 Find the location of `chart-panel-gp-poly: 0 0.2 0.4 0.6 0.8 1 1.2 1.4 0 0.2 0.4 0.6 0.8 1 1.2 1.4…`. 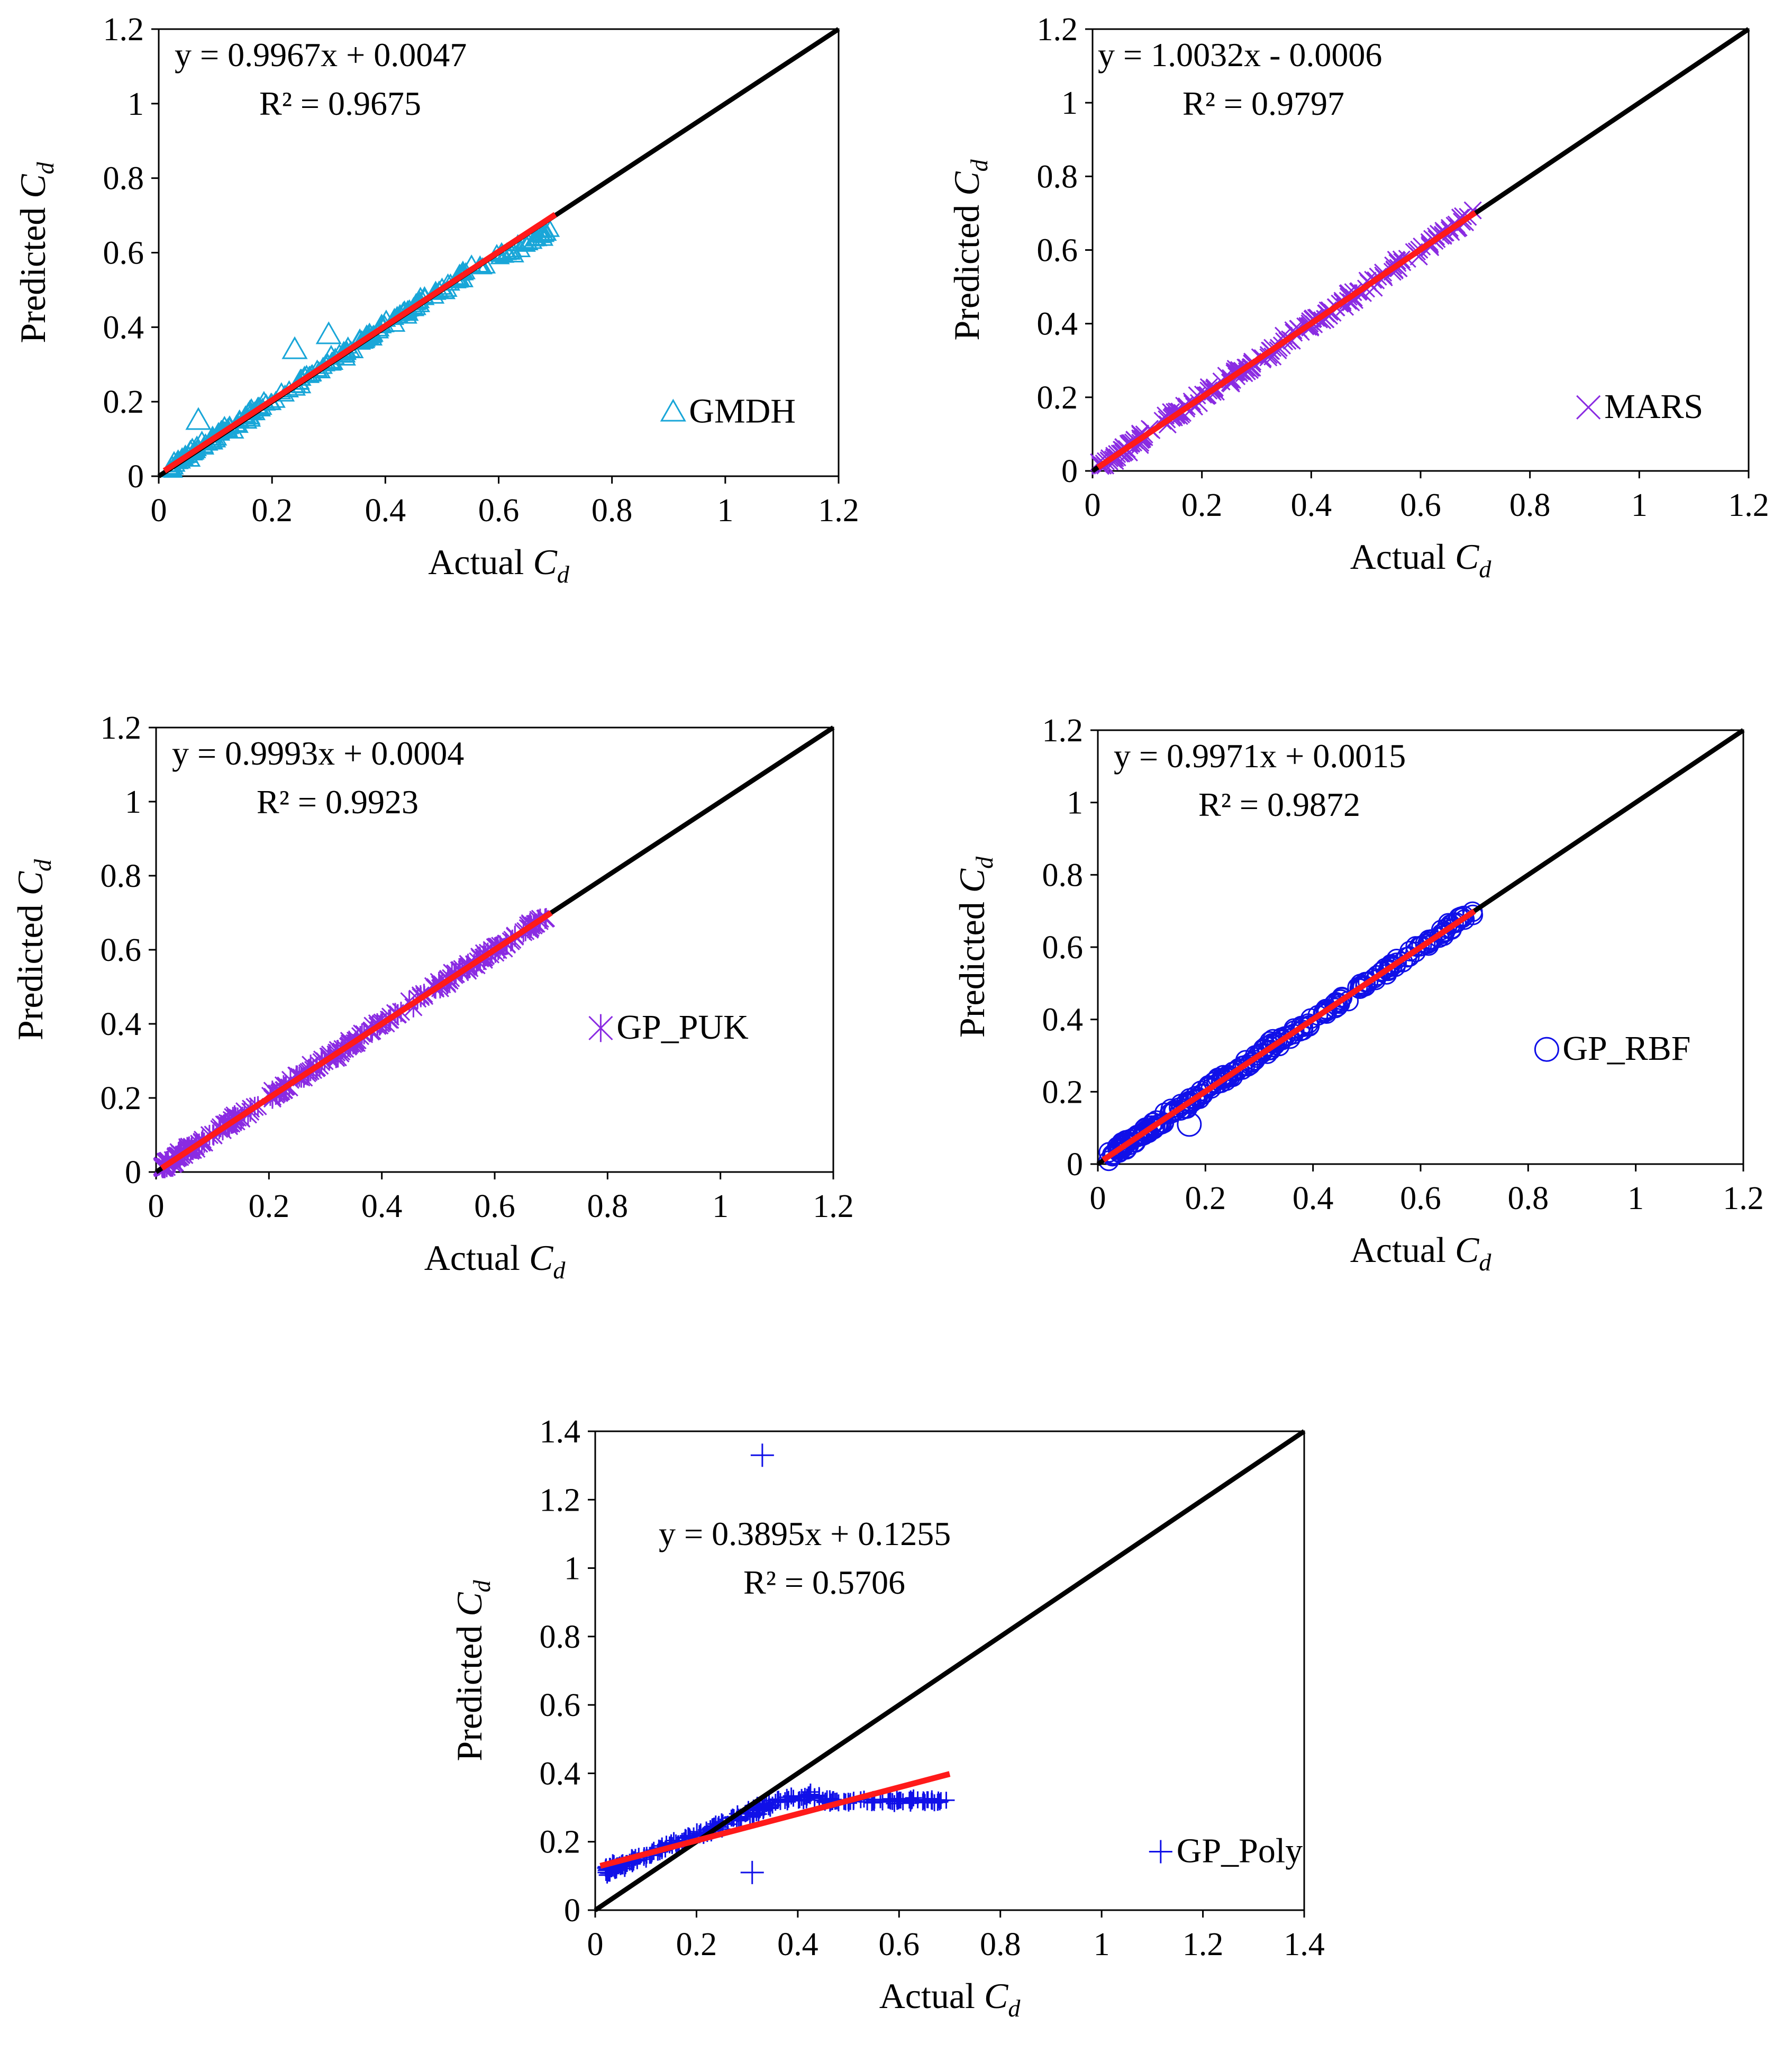

chart-panel-gp-poly: 0 0.2 0.4 0.6 0.8 1 1.2 1.4 0 0.2 0.4 0.6 0.8 1 1.2 1.4… is located at coordinates (887, 1718).